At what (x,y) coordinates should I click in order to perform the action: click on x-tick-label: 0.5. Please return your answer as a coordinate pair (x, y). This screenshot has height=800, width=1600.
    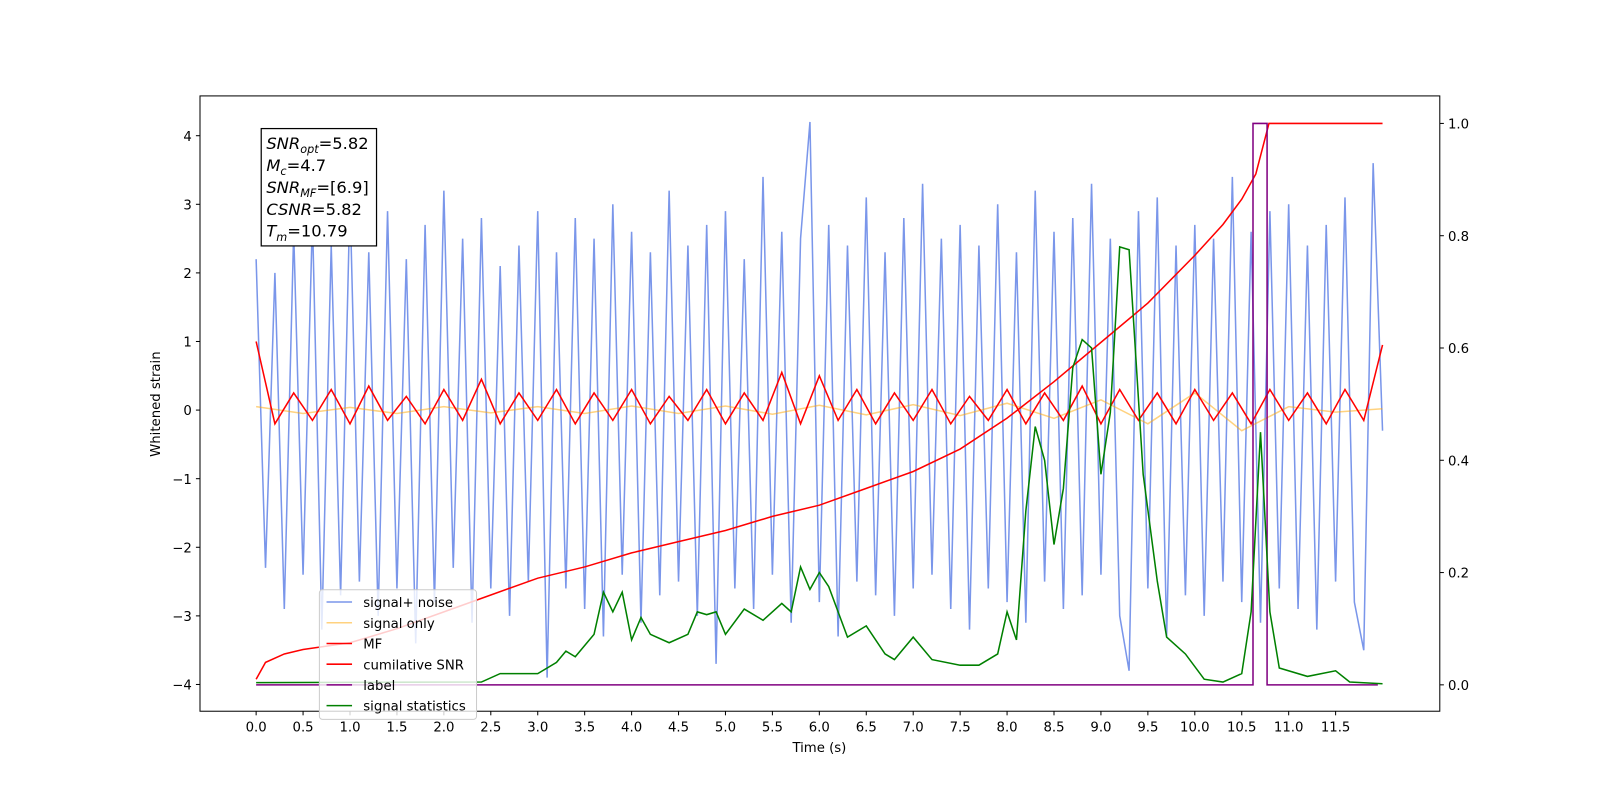
    Looking at the image, I should click on (303, 728).